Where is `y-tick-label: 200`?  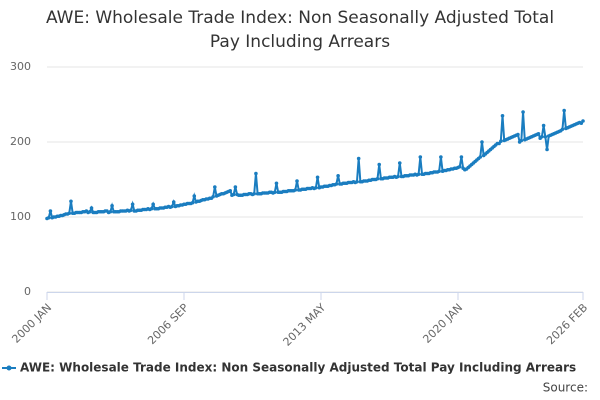 y-tick-label: 200 is located at coordinates (20, 141).